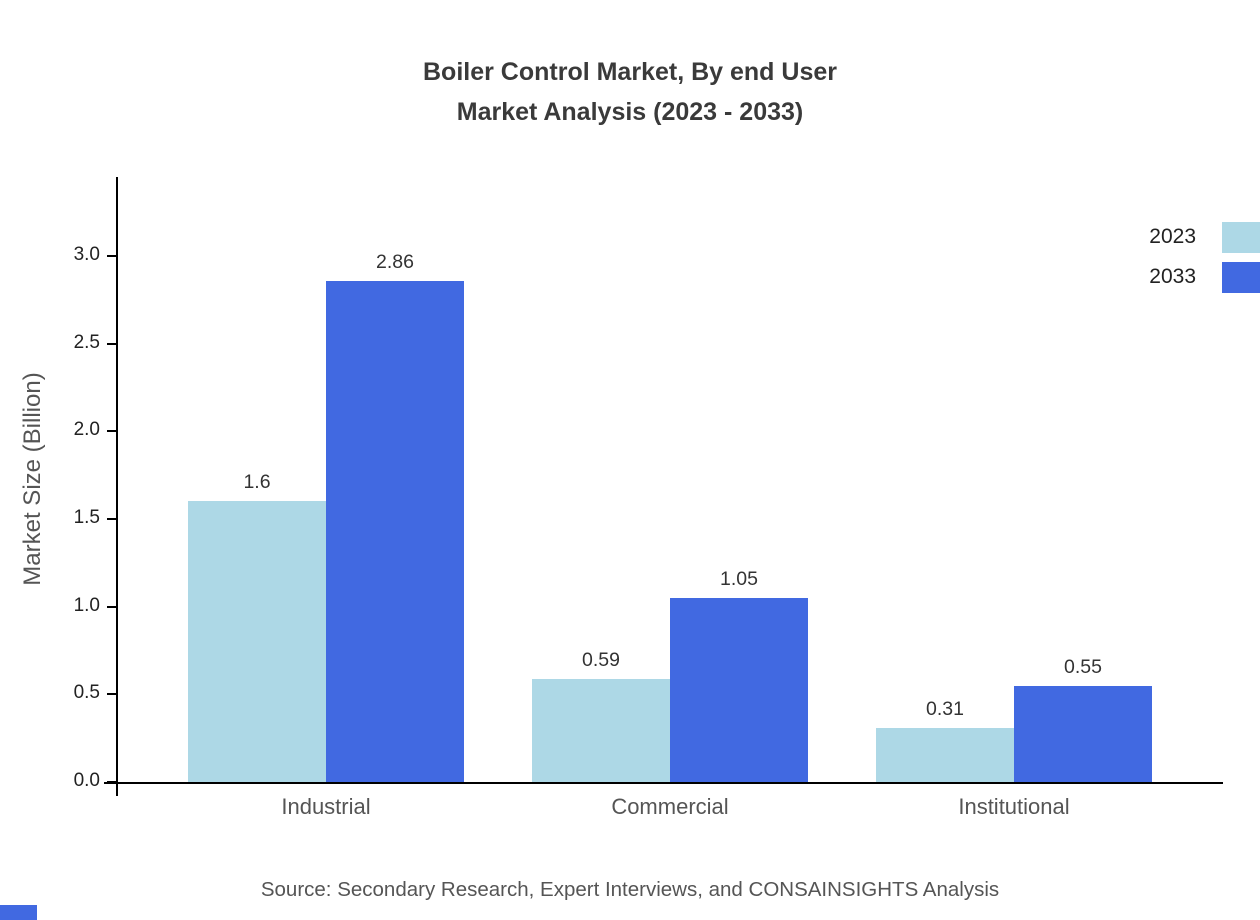  I want to click on bar-2023-commercial, so click(601, 730).